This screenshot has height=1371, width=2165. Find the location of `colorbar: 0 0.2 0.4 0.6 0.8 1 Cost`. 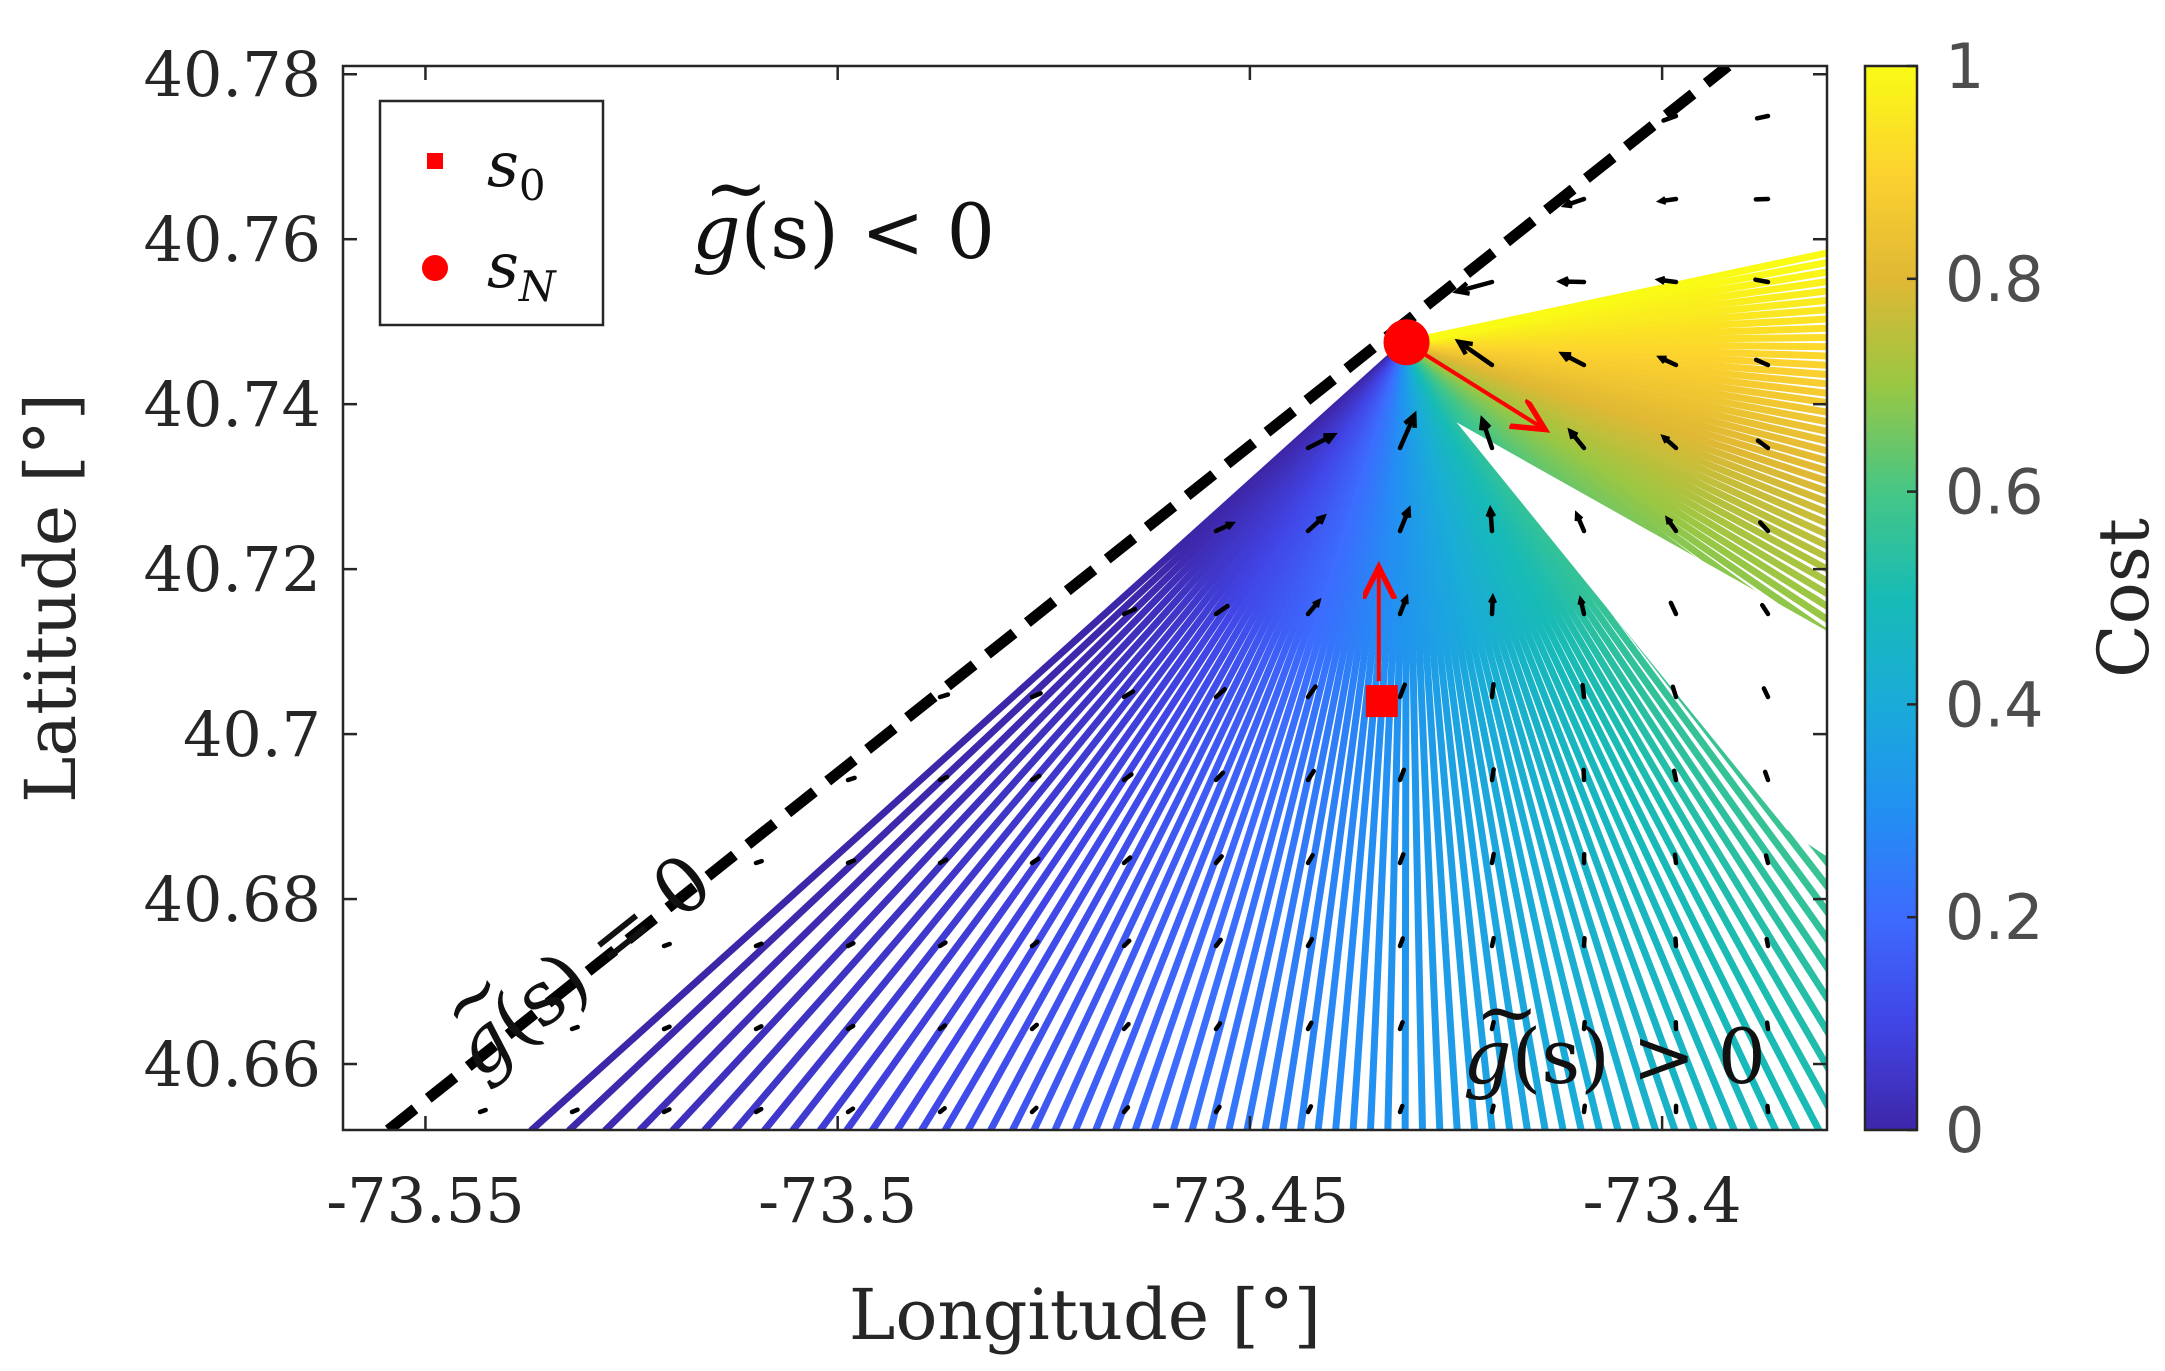

colorbar: 0 0.2 0.4 0.6 0.8 1 Cost is located at coordinates (2014, 598).